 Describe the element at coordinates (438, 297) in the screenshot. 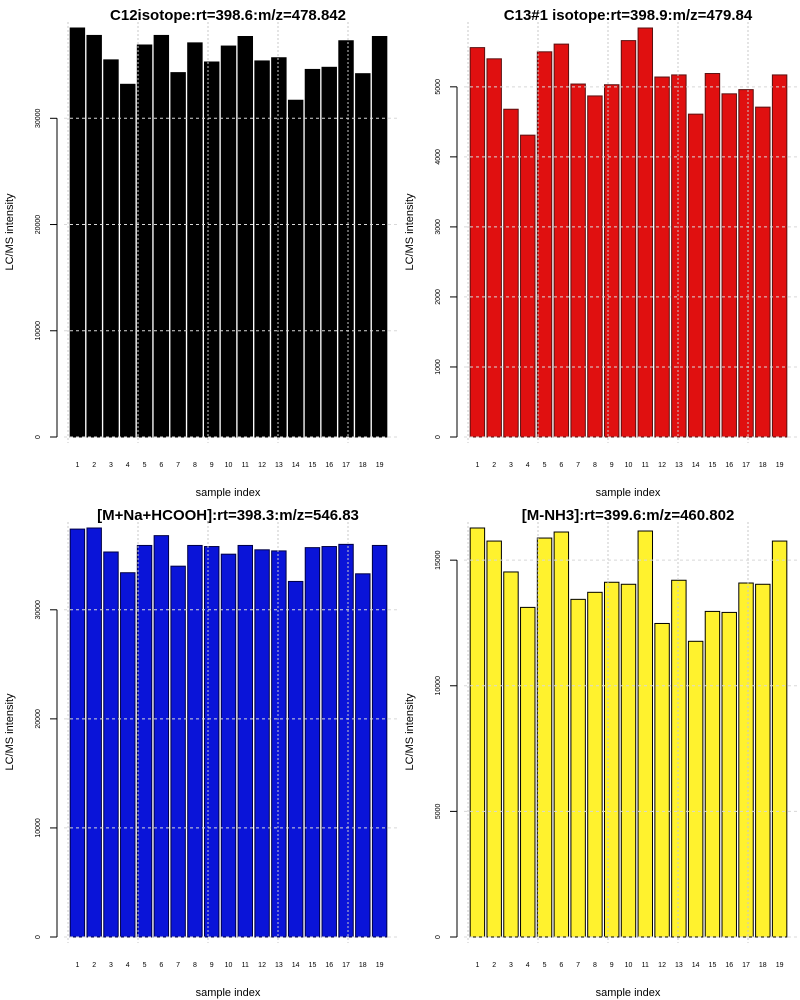

I see `y-tick-label: 2000` at that location.